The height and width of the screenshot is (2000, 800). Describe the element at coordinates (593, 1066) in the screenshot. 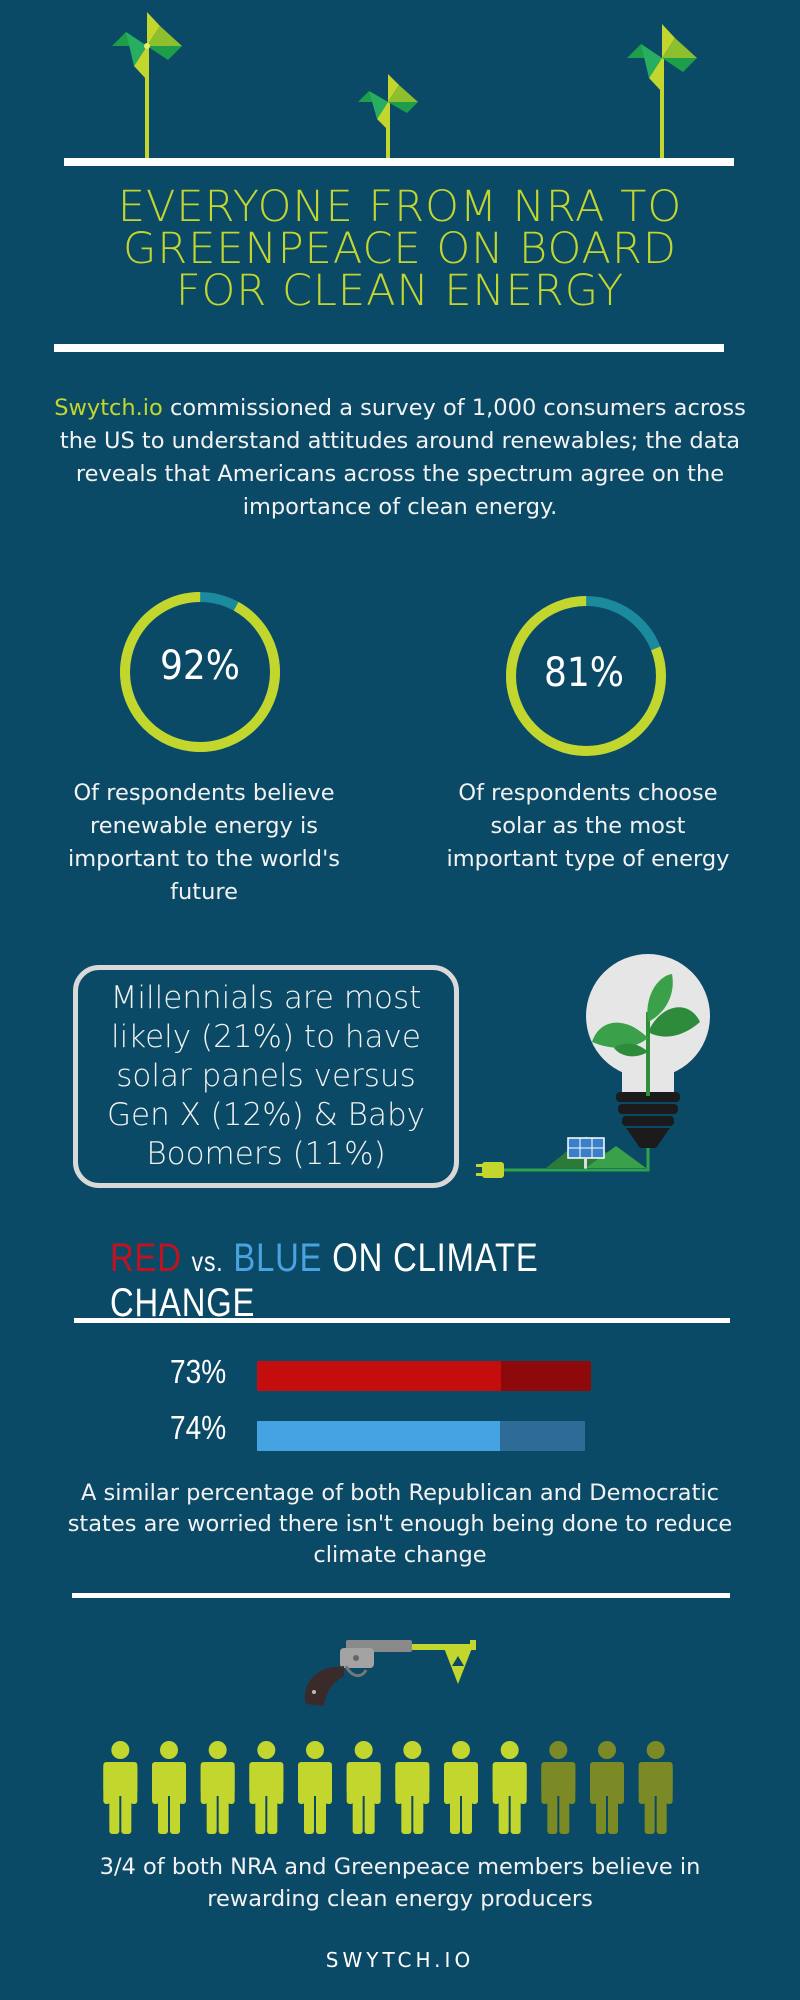

I see `lightbulb-plant-icon` at that location.